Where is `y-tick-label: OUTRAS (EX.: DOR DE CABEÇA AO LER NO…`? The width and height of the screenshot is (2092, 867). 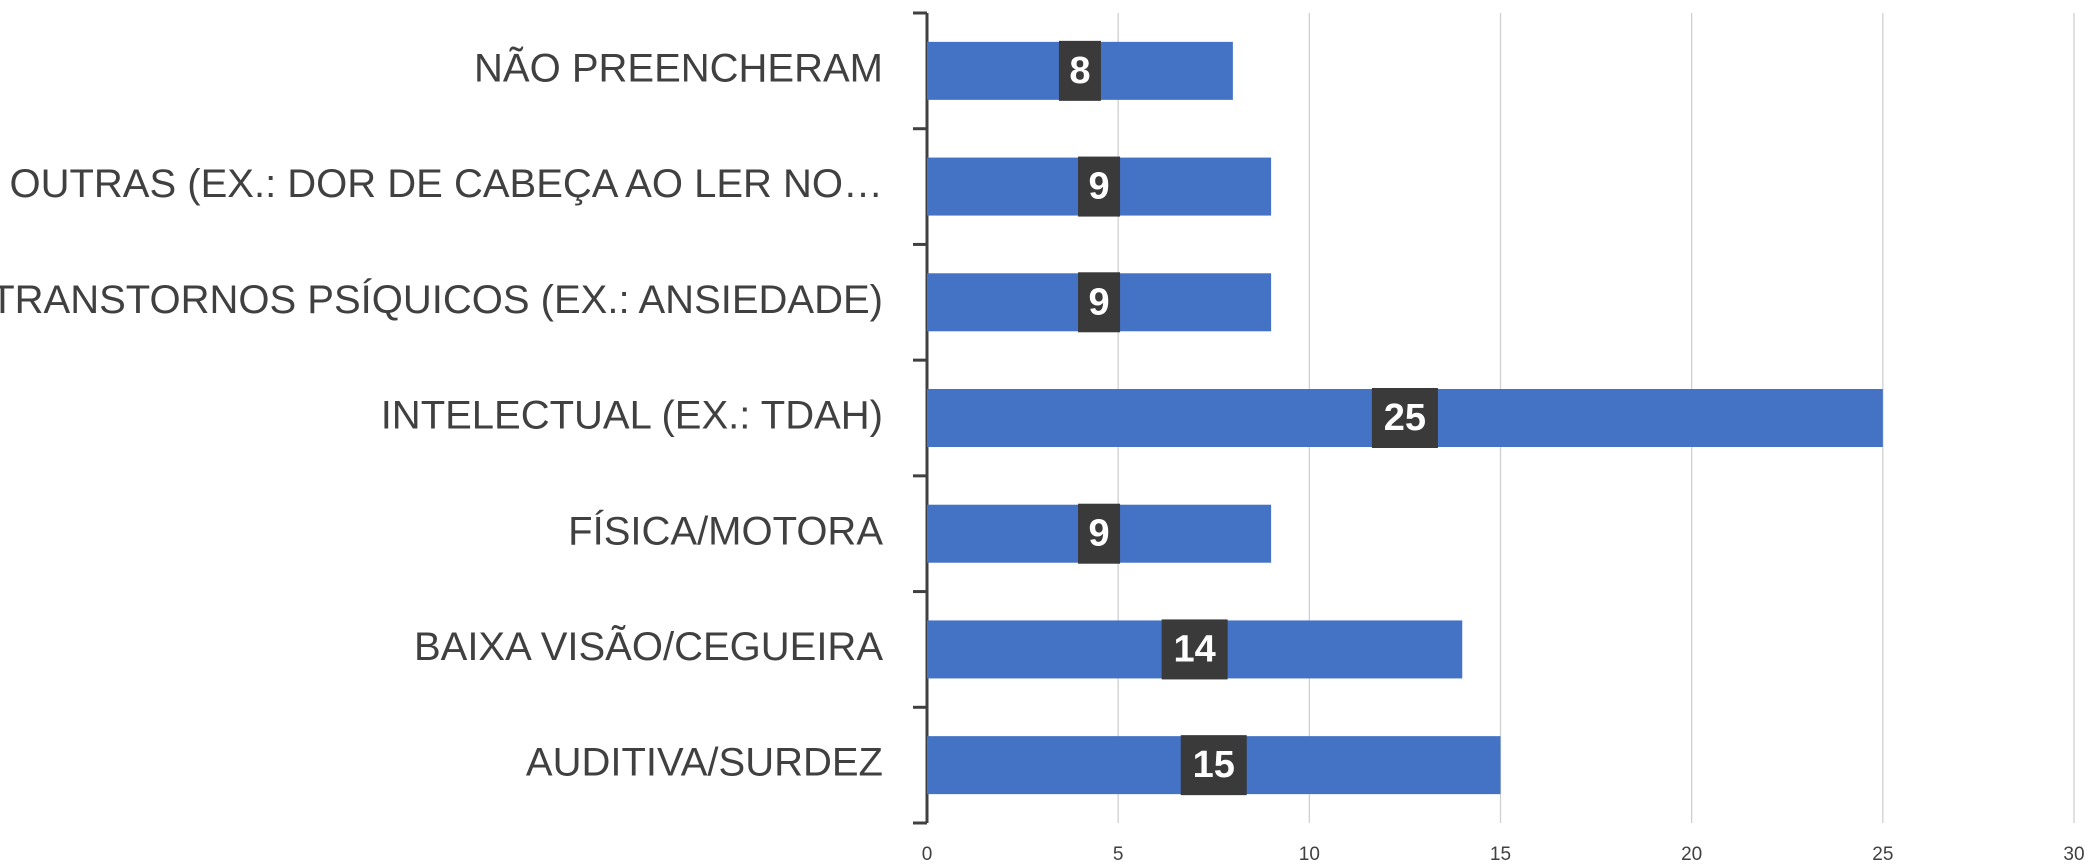
y-tick-label: OUTRAS (EX.: DOR DE CABEÇA AO LER NO… is located at coordinates (446, 184).